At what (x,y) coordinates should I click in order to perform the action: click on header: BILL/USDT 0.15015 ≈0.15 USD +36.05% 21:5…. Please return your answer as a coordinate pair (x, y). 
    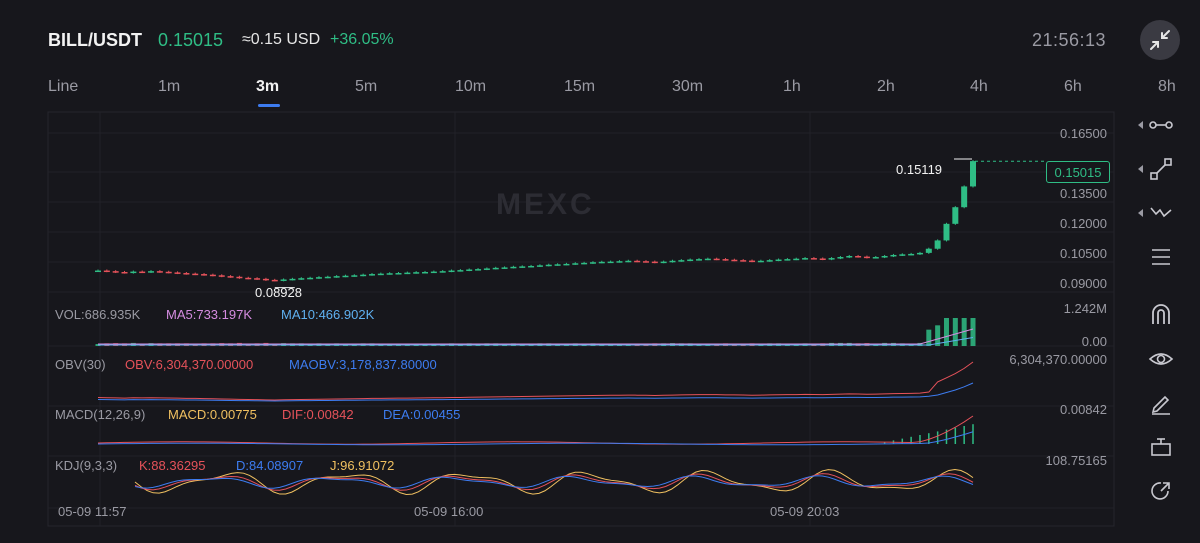
    Looking at the image, I should click on (600, 40).